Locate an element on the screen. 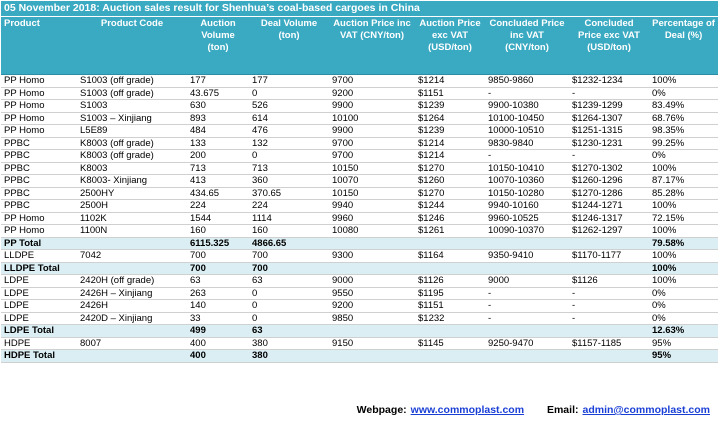 This screenshot has height=427, width=719. cell: $1126 is located at coordinates (450, 281).